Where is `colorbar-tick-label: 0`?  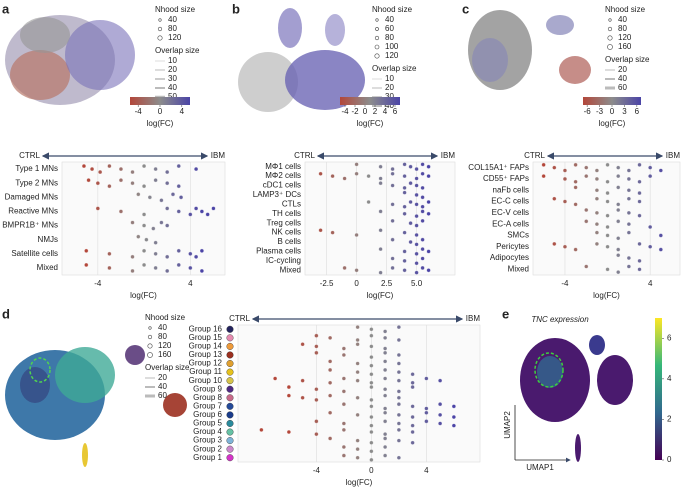
colorbar-tick-label: 0 is located at coordinates (160, 111).